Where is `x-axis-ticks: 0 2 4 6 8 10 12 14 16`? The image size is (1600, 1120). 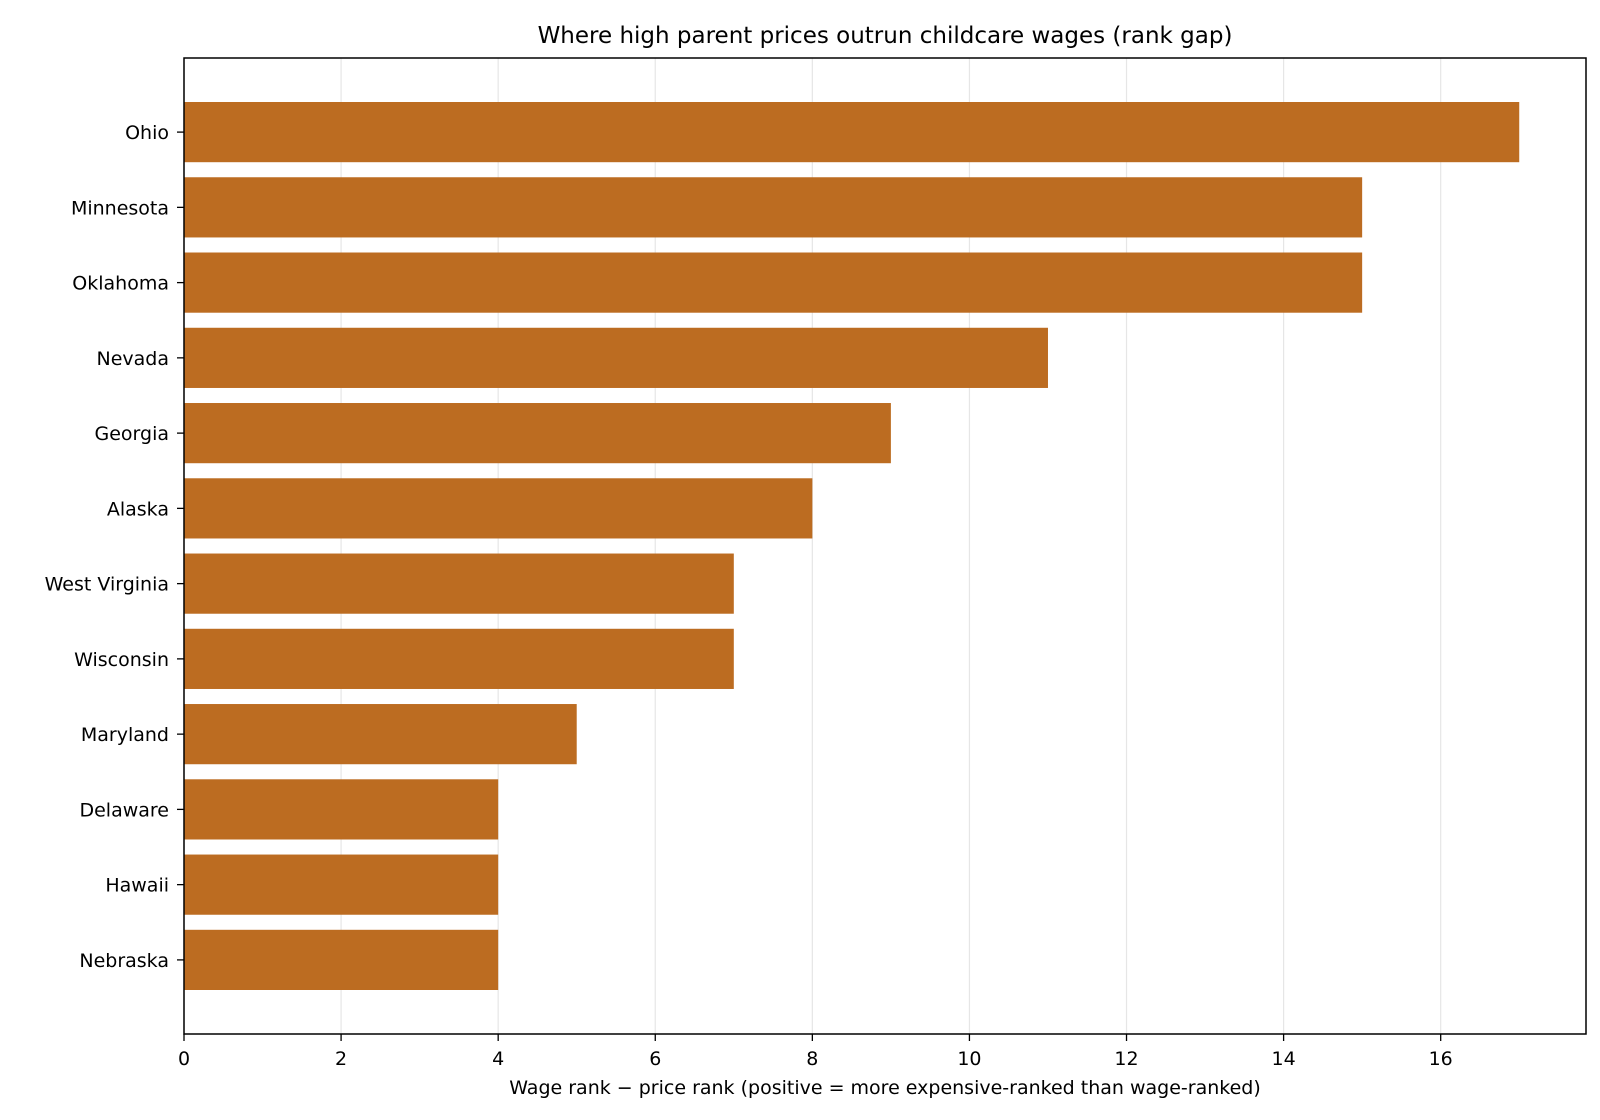 x-axis-ticks: 0 2 4 6 8 10 12 14 16 is located at coordinates (815, 1052).